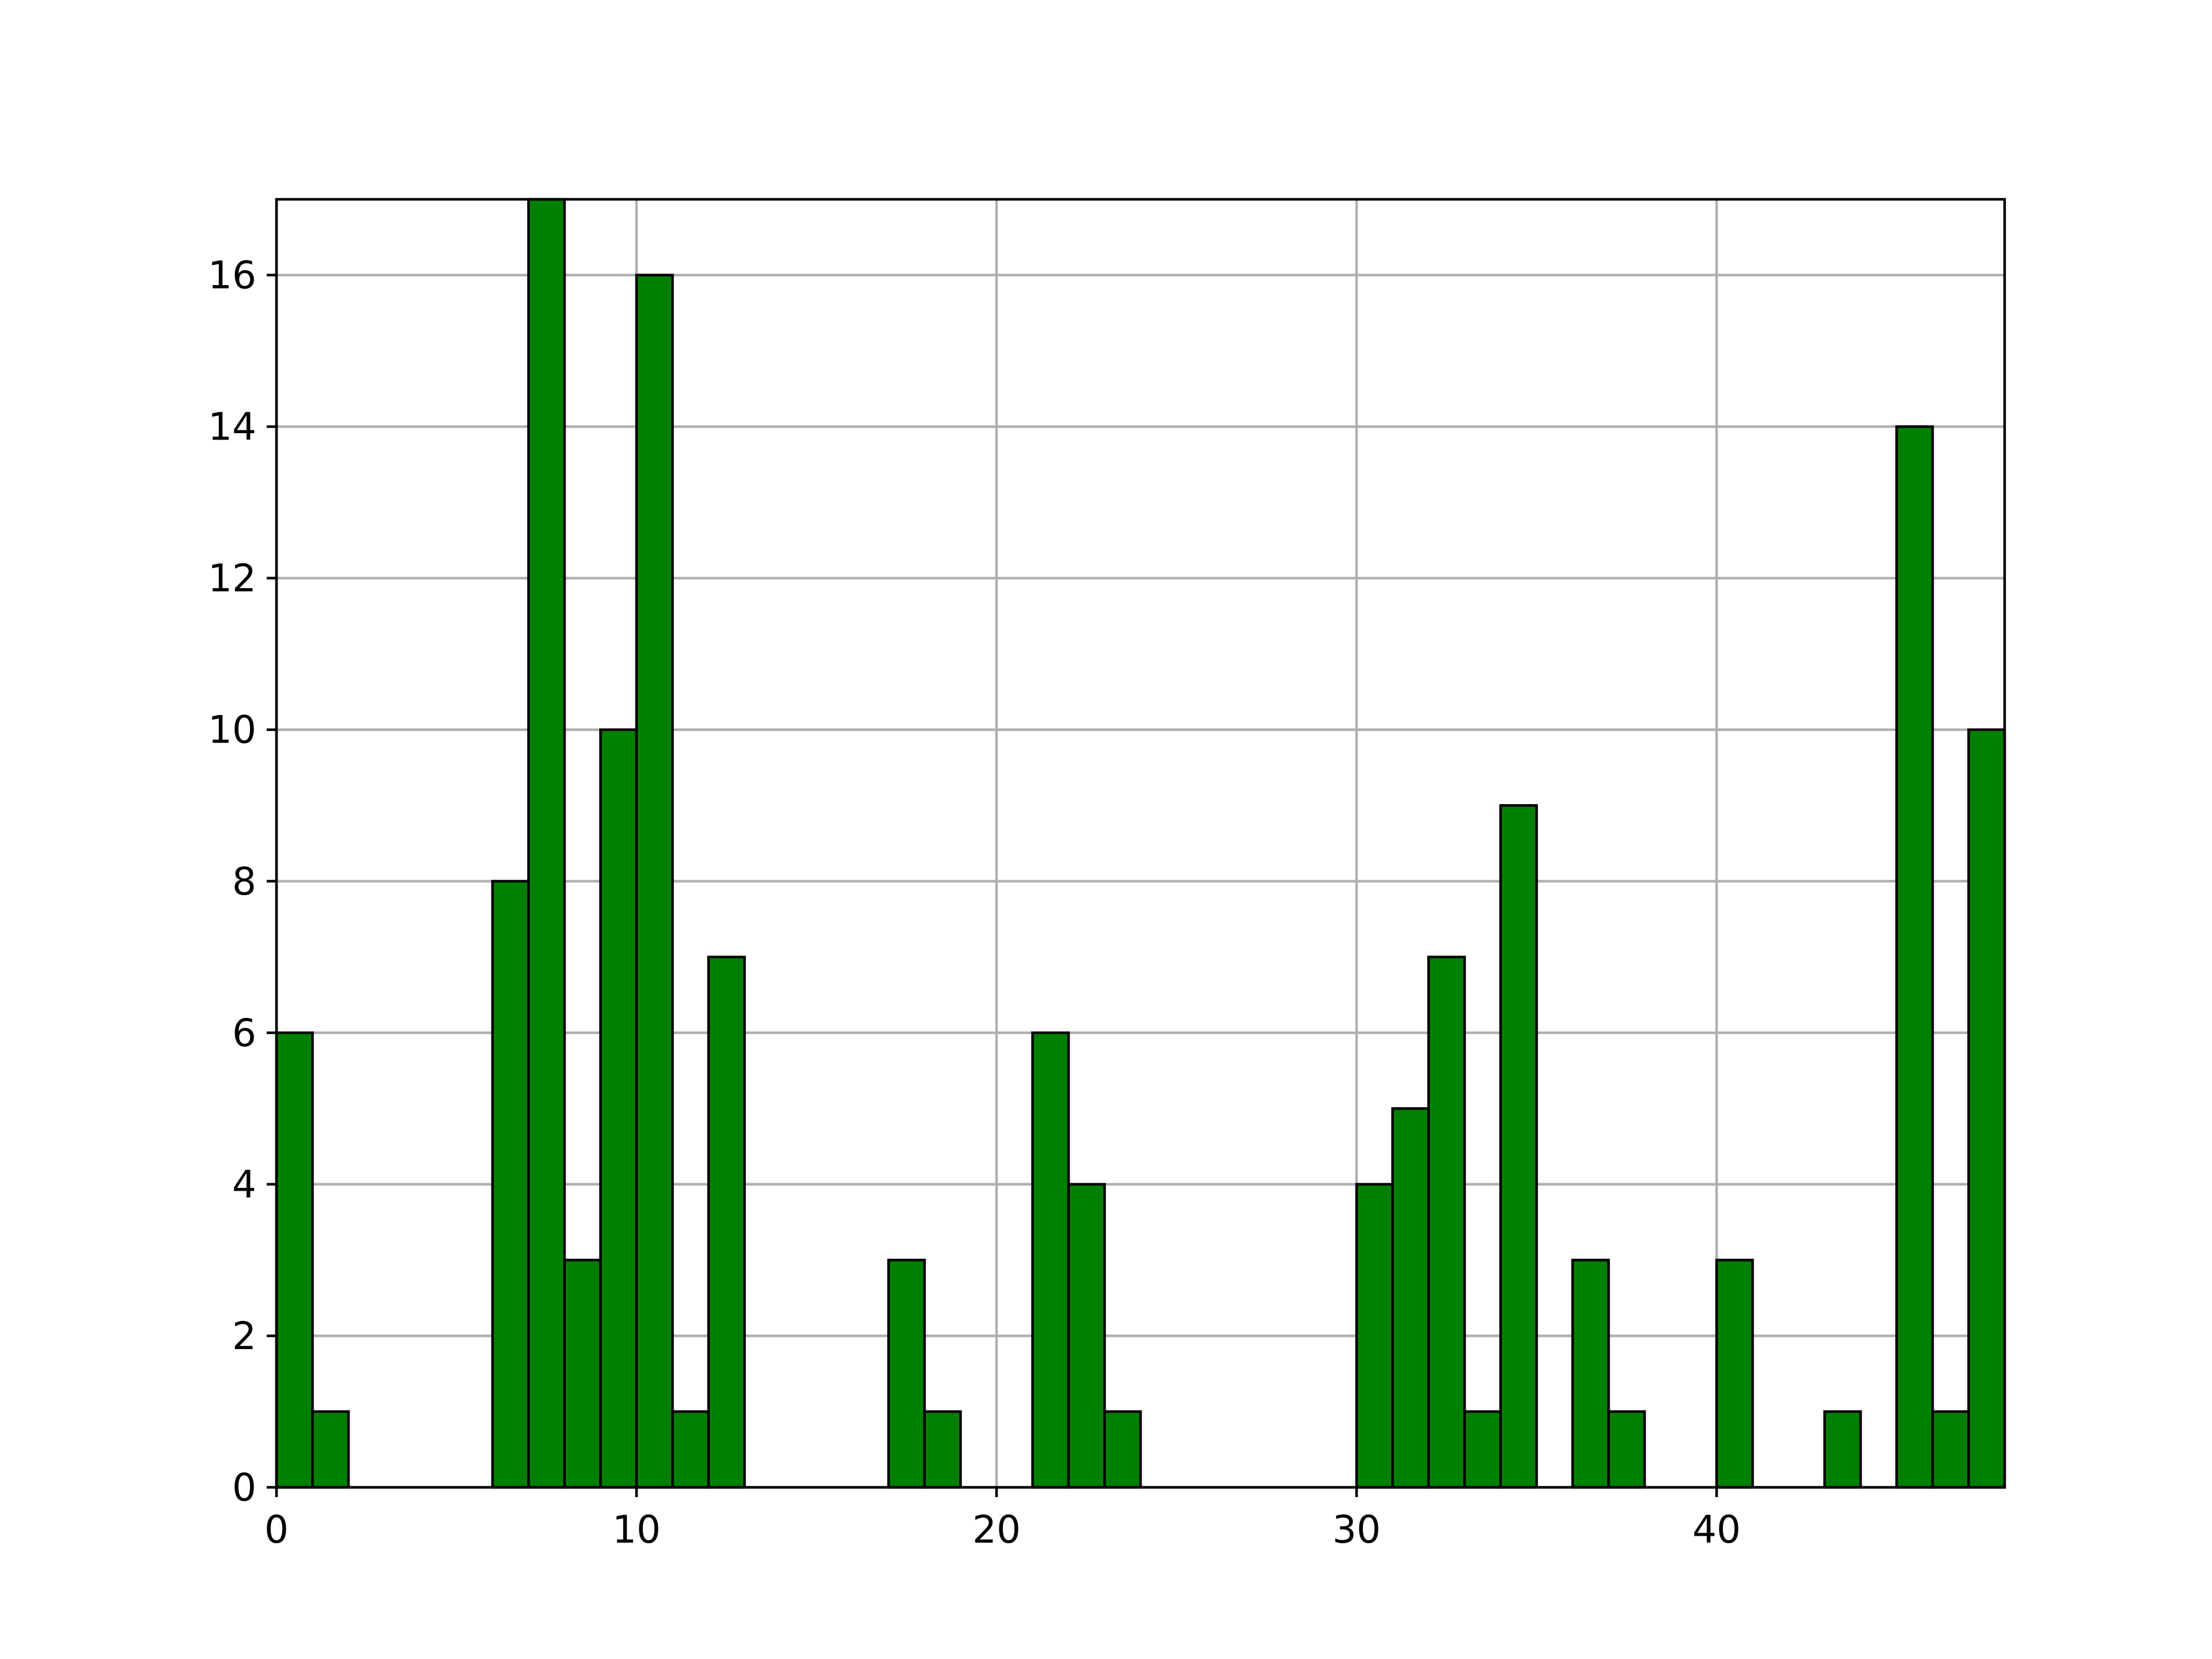  I want to click on y-tick-label: 14, so click(232, 427).